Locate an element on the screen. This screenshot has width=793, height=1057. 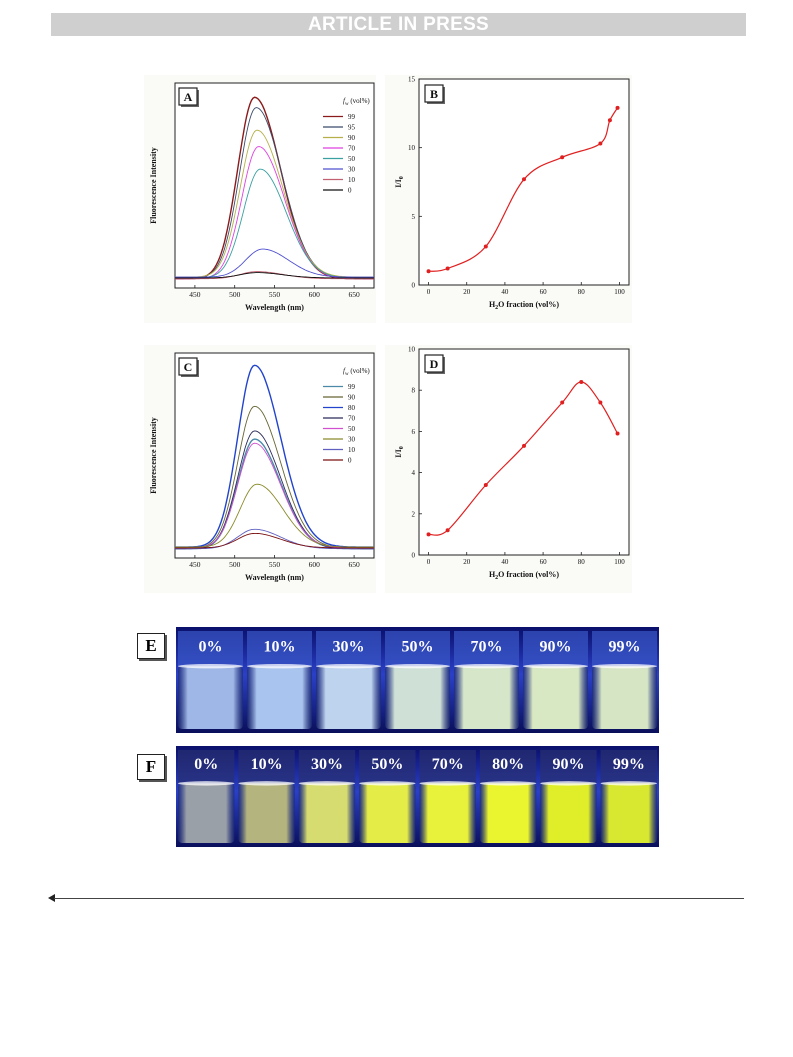
vials-photo-f: 0% 10% 30% 50% 70% 80% 90% 99% is located at coordinates (417, 796).